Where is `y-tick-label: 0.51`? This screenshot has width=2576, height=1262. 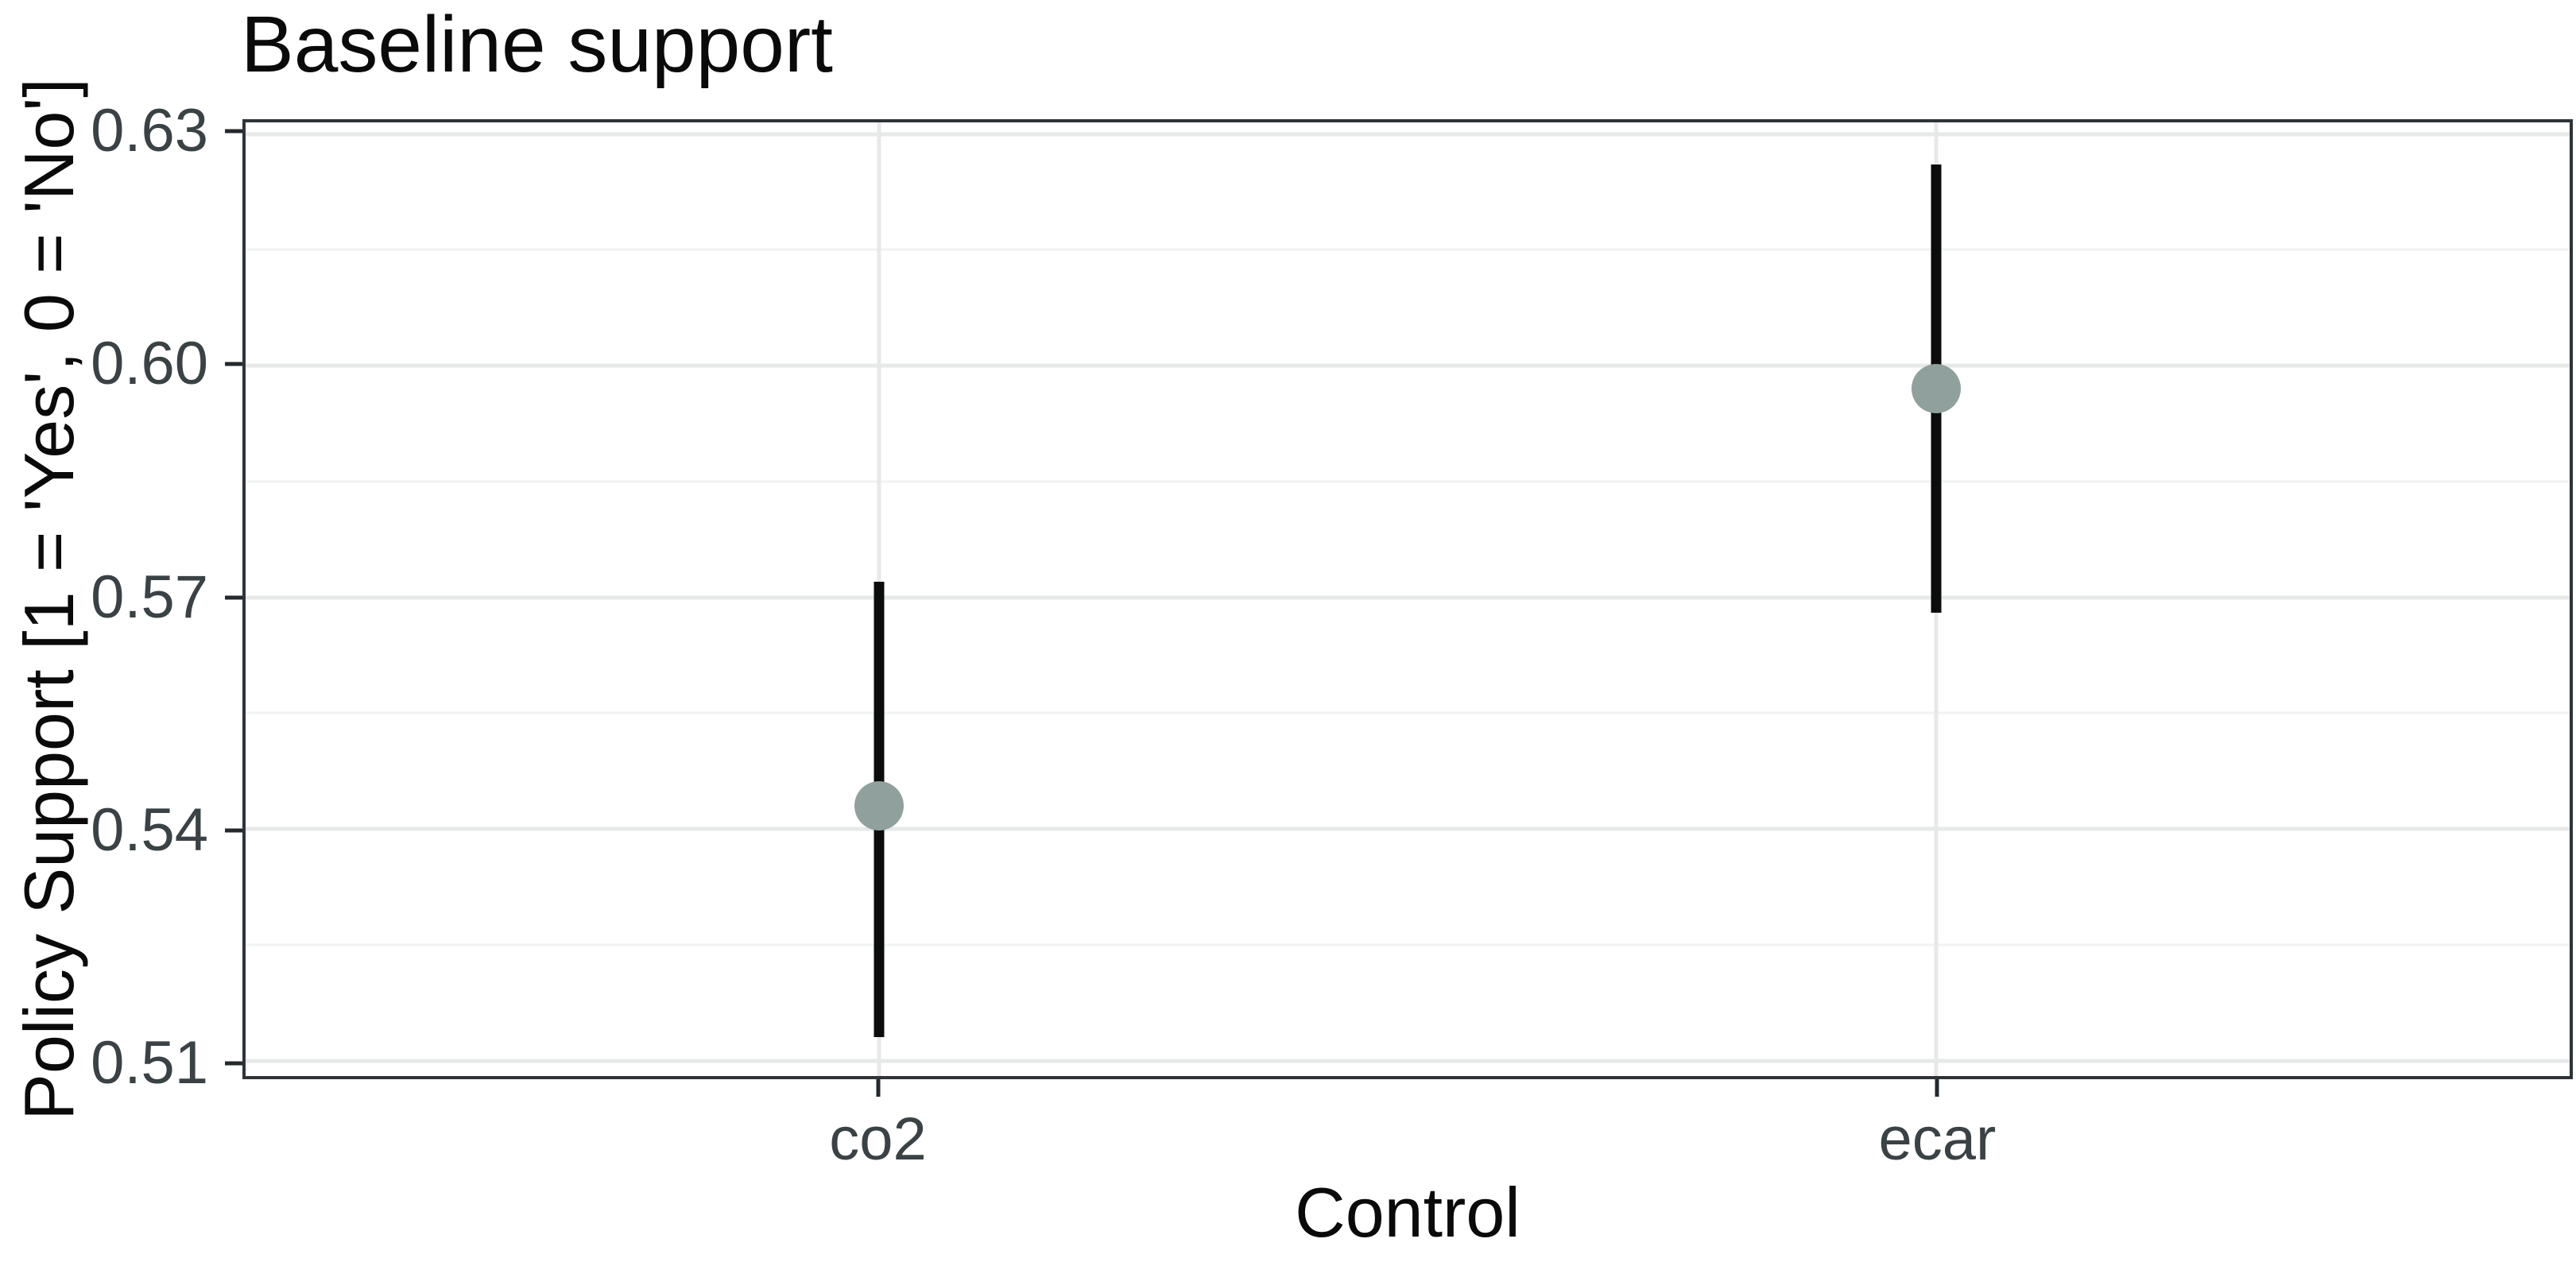 y-tick-label: 0.51 is located at coordinates (149, 1063).